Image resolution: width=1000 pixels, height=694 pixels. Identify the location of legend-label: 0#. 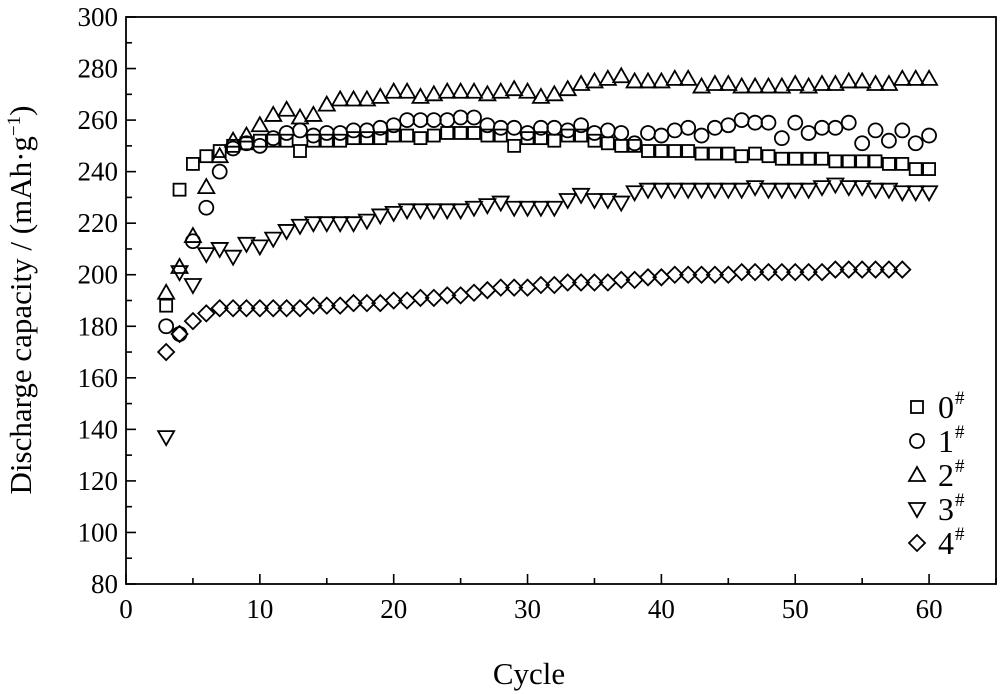
(951, 406).